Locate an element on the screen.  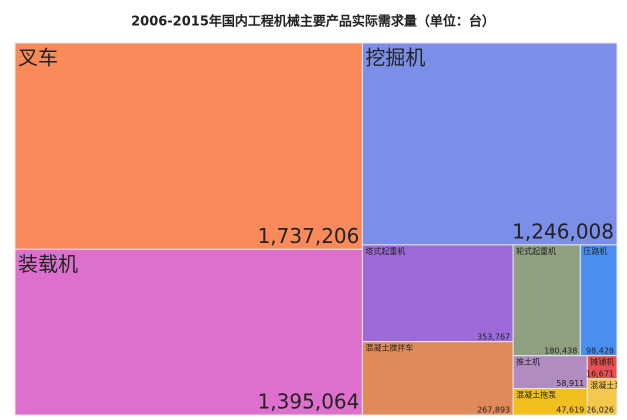
tile-label: 挖掘机 is located at coordinates (395, 58).